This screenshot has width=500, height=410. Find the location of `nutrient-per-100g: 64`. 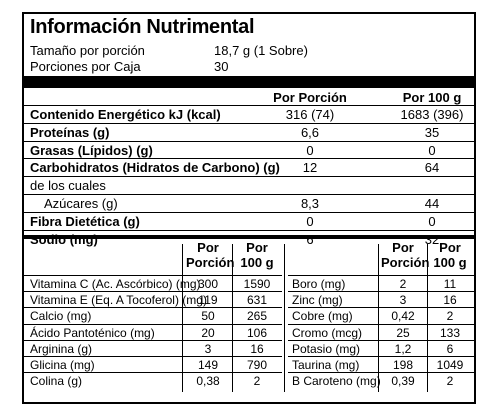

nutrient-per-100g: 64 is located at coordinates (432, 168).